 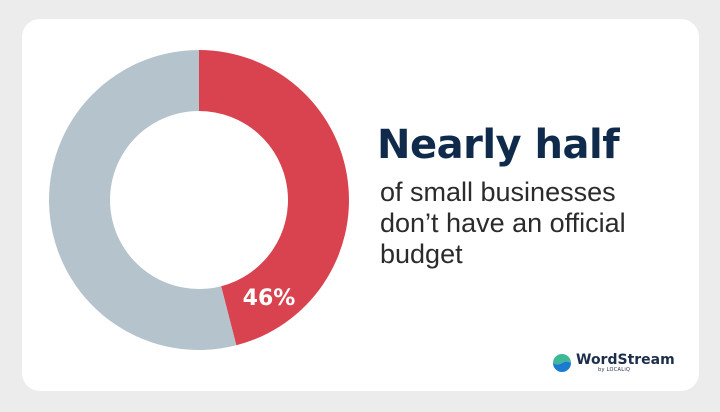 What do you see at coordinates (614, 370) in the screenshot?
I see `brand-subtitle: by LOCALiQ` at bounding box center [614, 370].